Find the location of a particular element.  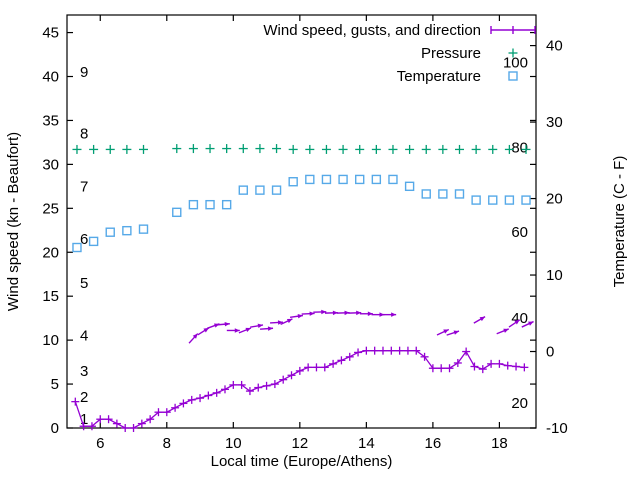

y2-tick-label: 0 is located at coordinates (550, 352).